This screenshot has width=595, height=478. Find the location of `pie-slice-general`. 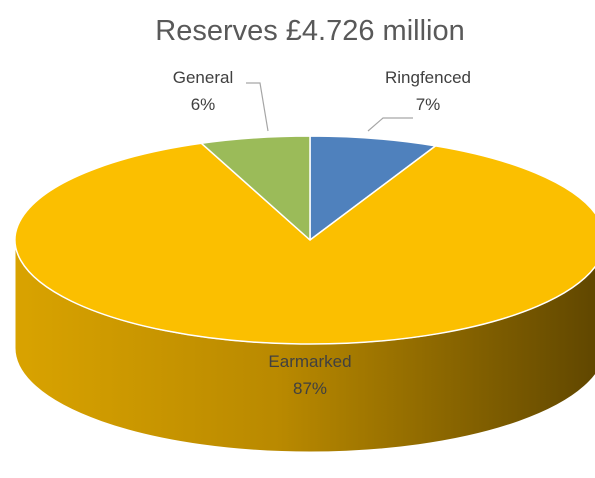

pie-slice-general is located at coordinates (255, 188).